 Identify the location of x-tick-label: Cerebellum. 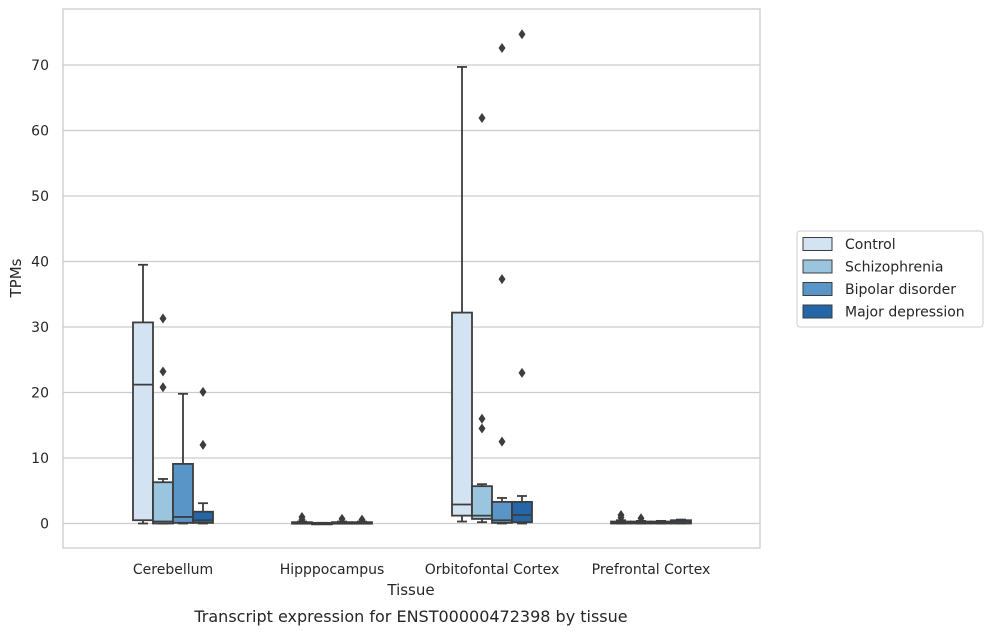
(173, 570).